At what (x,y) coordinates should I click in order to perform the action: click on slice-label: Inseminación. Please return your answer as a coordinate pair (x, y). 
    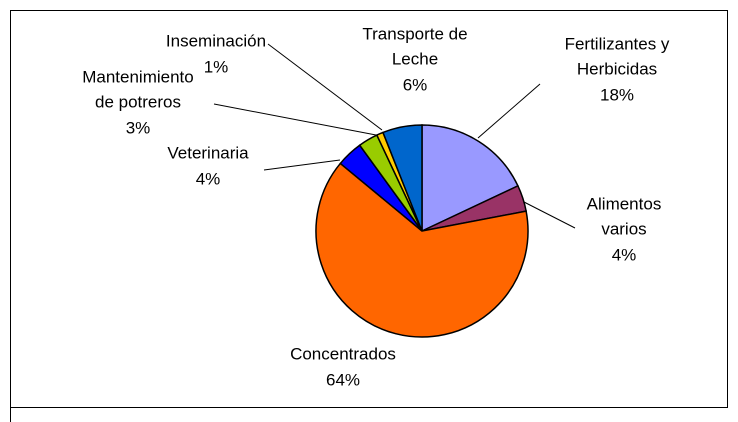
    Looking at the image, I should click on (216, 40).